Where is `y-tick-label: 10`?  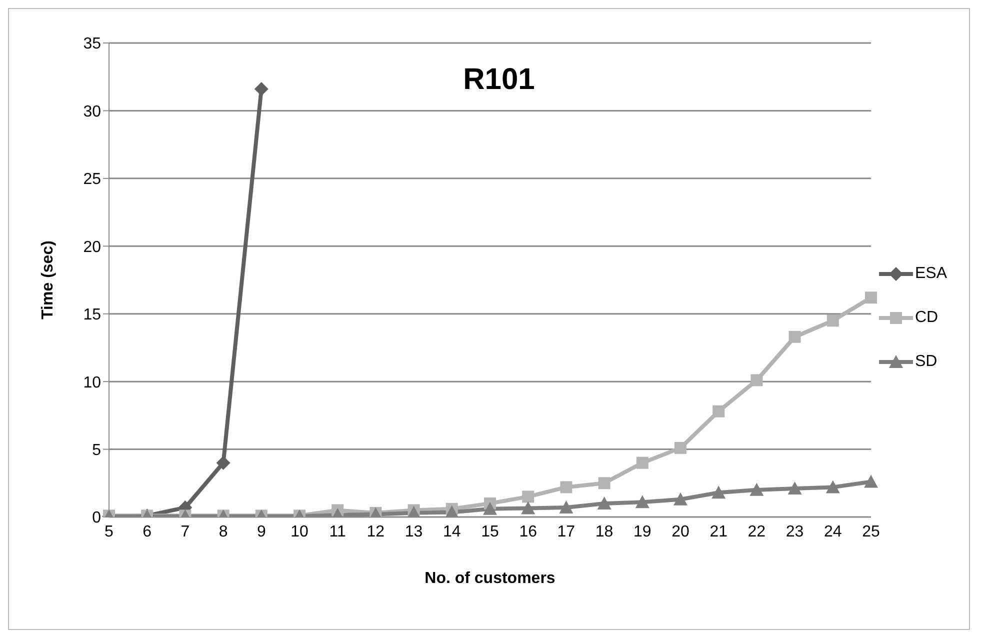 y-tick-label: 10 is located at coordinates (92, 383).